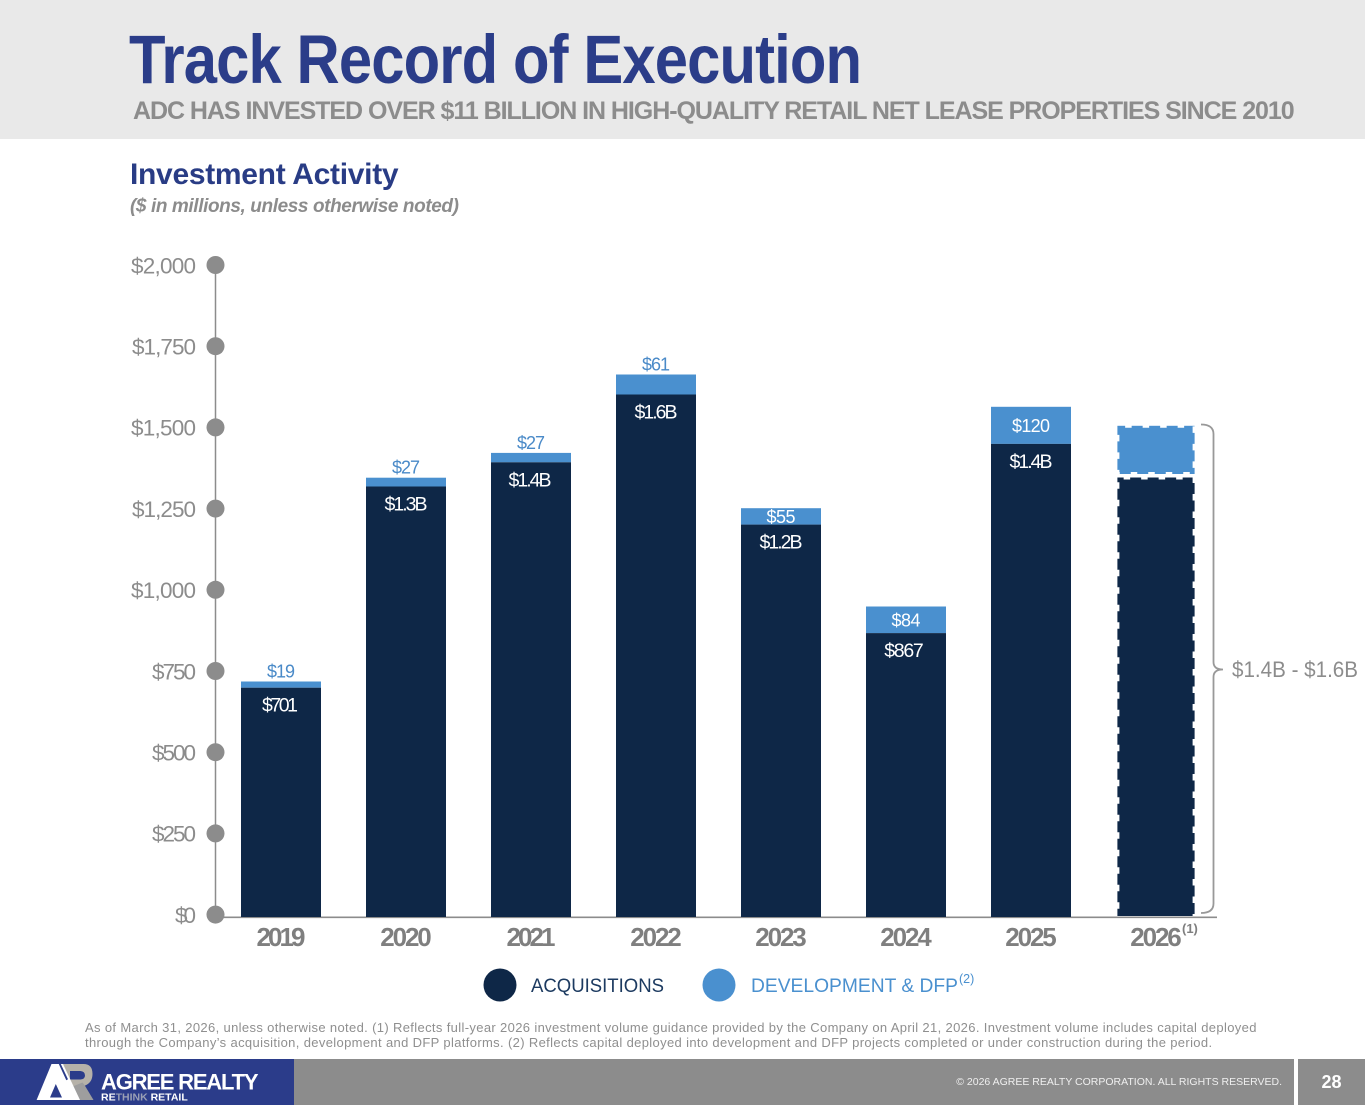  I want to click on svg-text: 2025, so click(1031, 937).